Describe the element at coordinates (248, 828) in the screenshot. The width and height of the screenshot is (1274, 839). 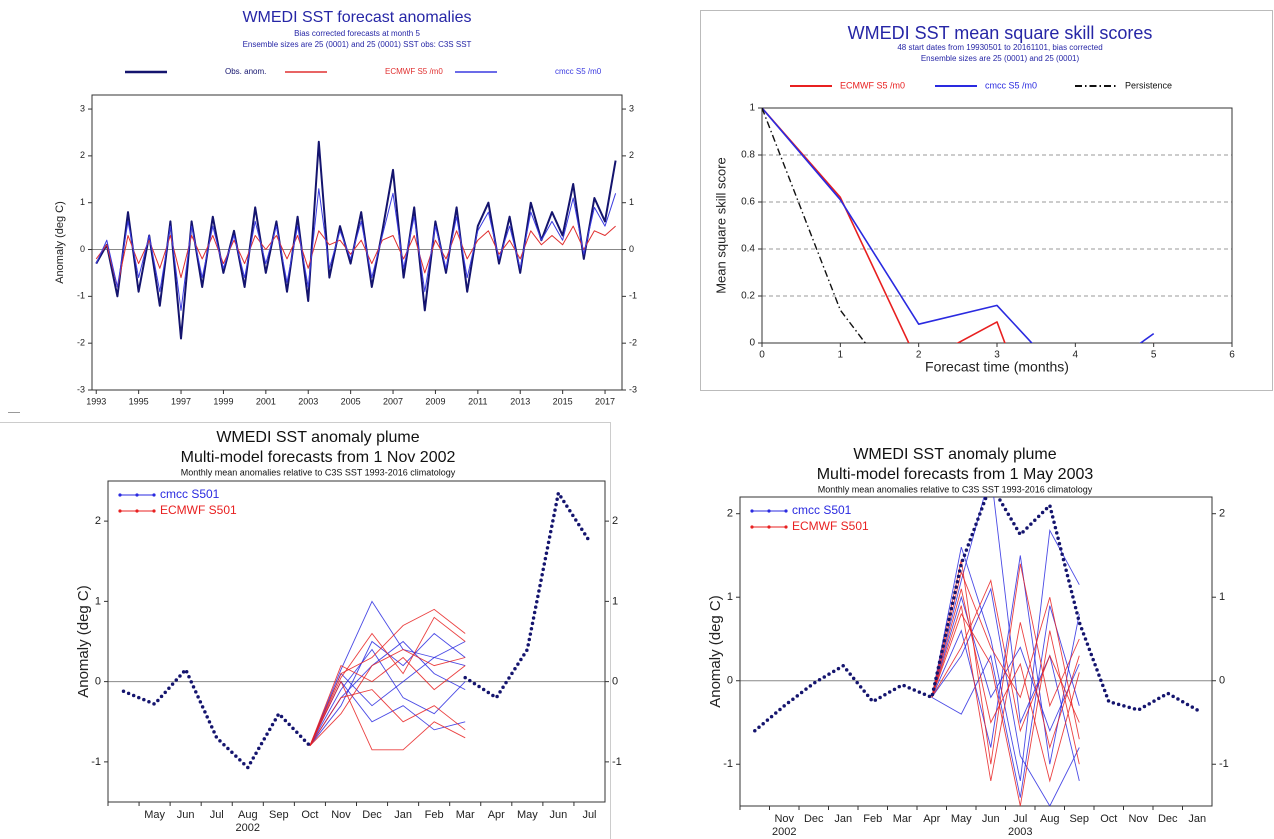
I see `x-year-label: 2002` at that location.